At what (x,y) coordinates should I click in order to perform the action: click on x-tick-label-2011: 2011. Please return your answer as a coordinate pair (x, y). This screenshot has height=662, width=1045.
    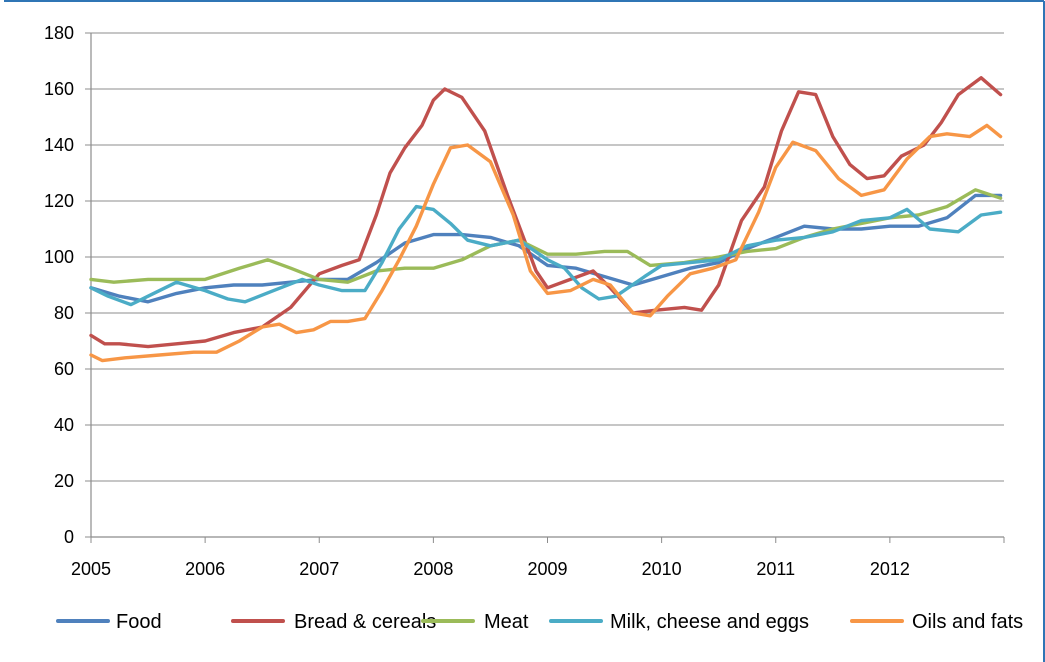
    Looking at the image, I should click on (775, 569).